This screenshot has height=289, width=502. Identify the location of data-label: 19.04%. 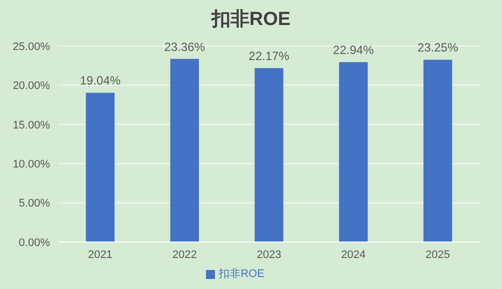
(100, 81).